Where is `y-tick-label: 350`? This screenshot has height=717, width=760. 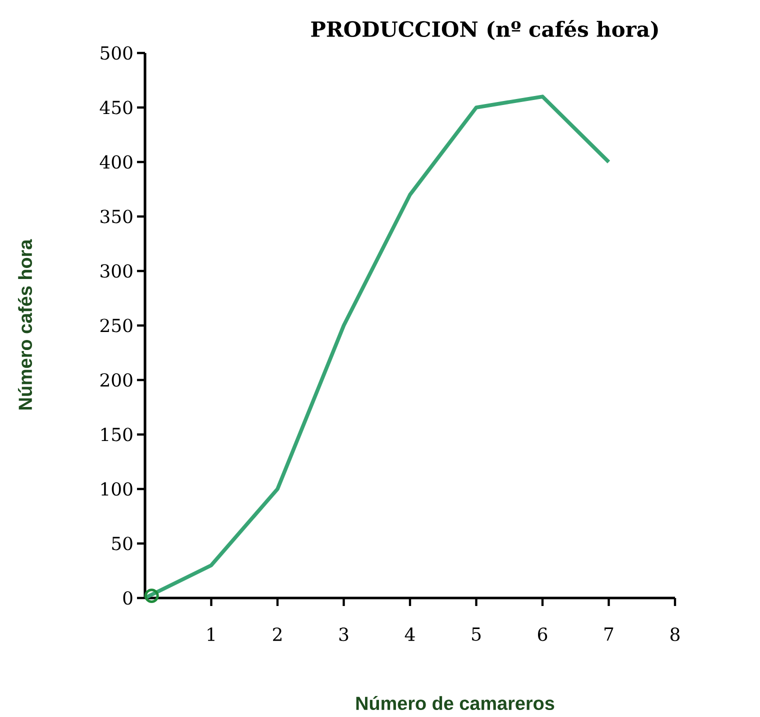 y-tick-label: 350 is located at coordinates (116, 217).